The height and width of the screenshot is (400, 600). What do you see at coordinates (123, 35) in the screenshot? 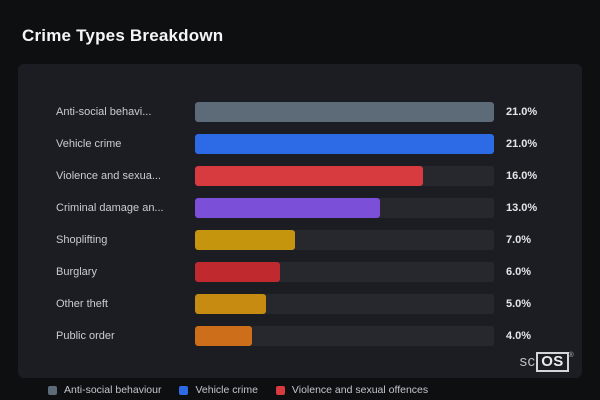
I see `page-title: Crime Types Breakdown` at bounding box center [123, 35].